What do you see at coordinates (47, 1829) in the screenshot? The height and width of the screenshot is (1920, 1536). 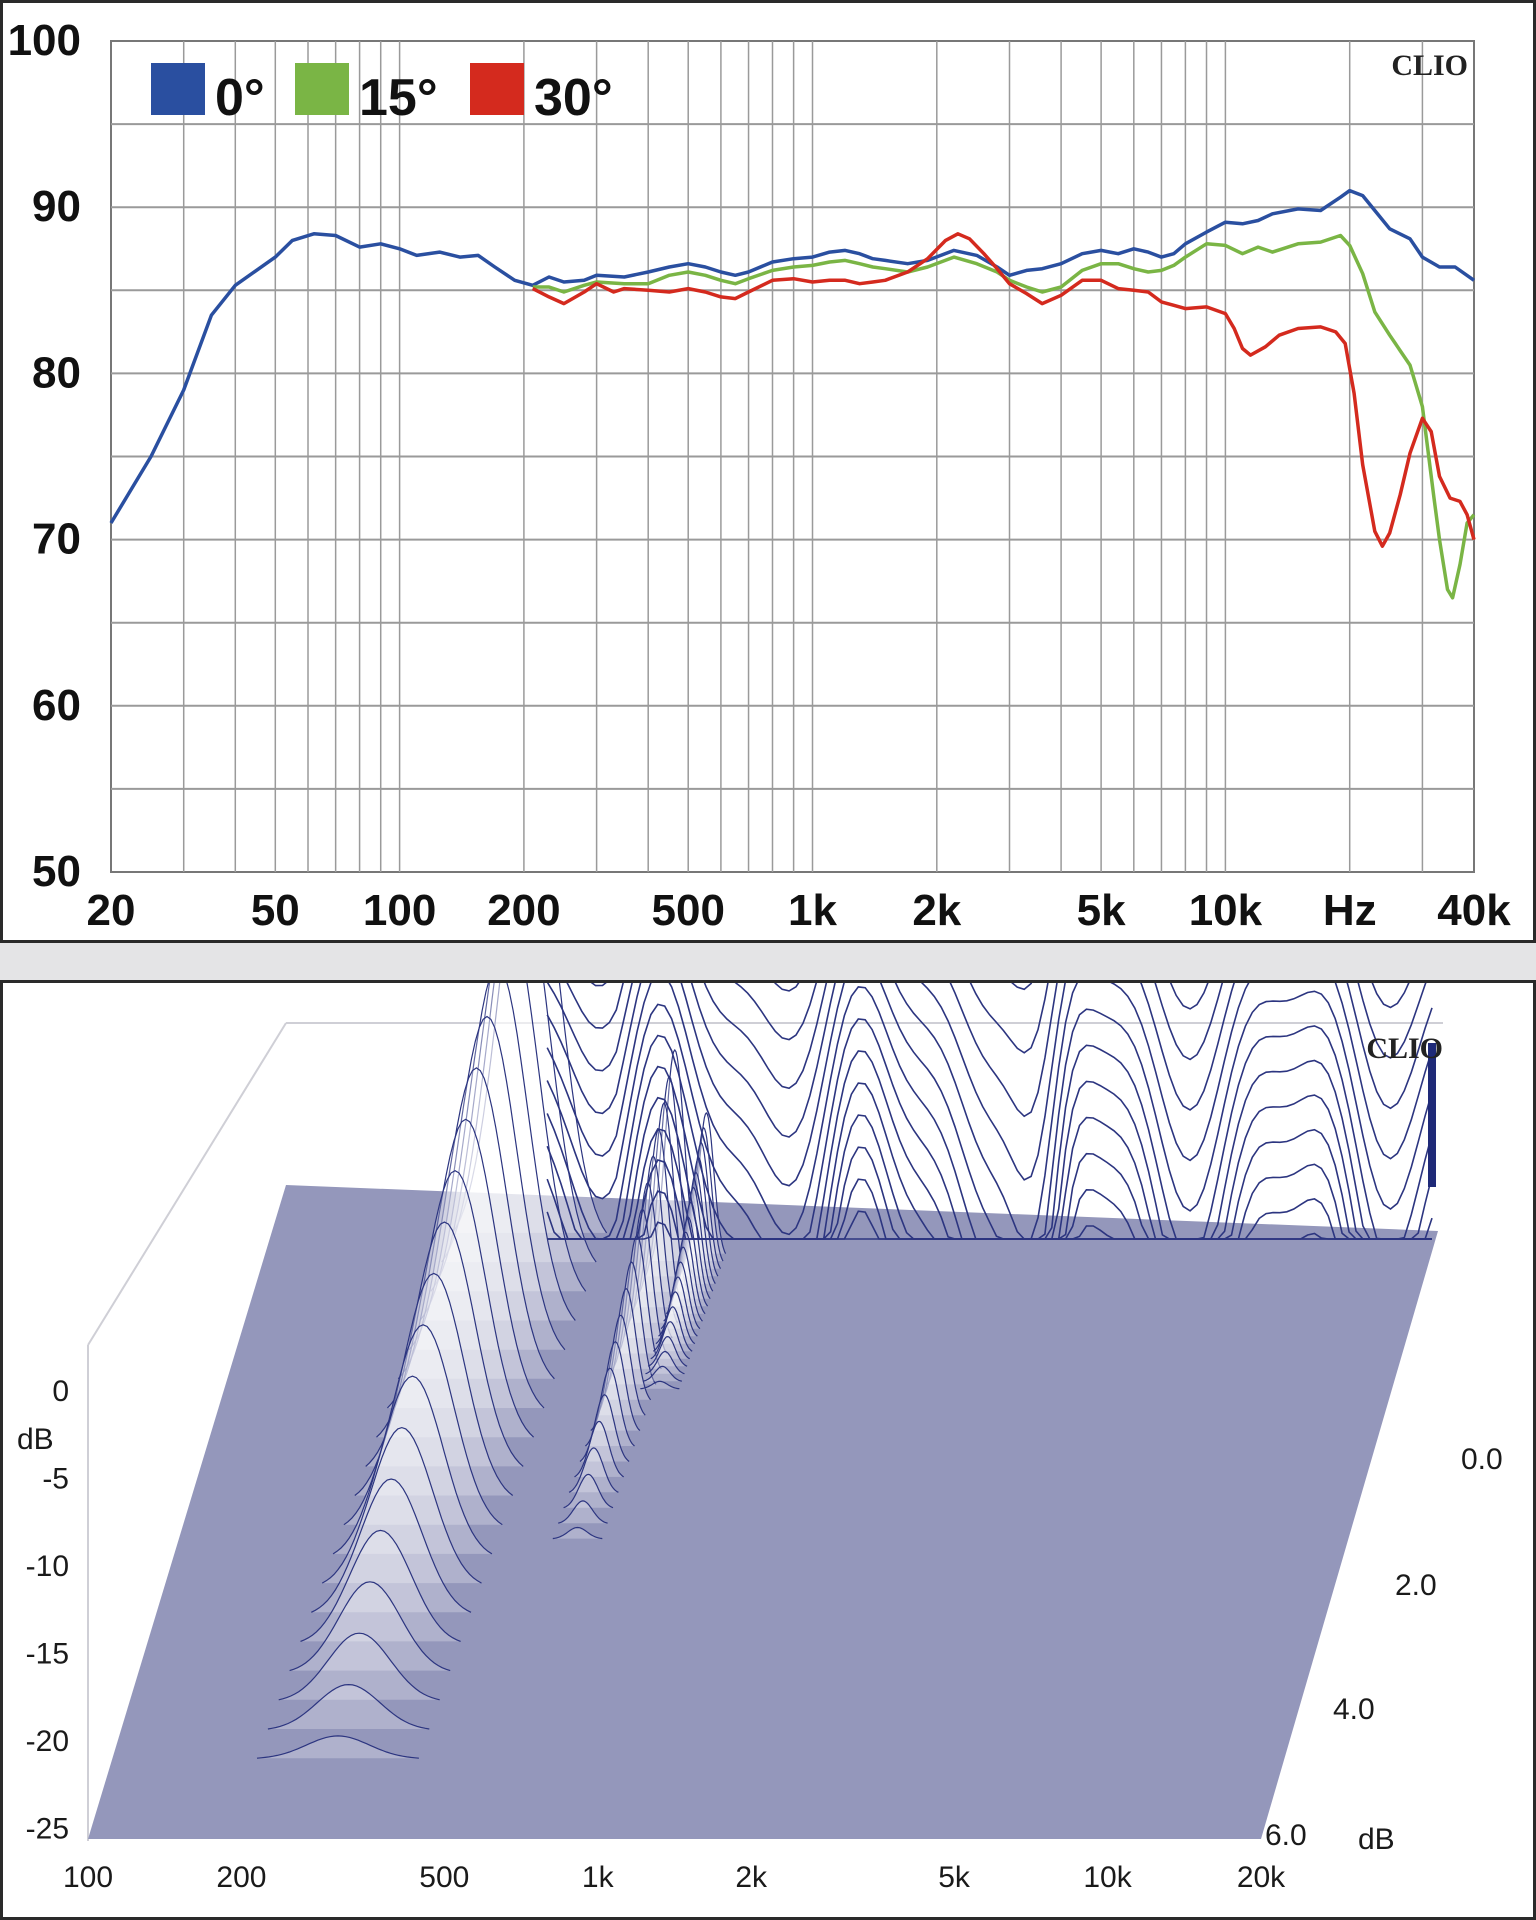 I see `level-tick-label: -25` at bounding box center [47, 1829].